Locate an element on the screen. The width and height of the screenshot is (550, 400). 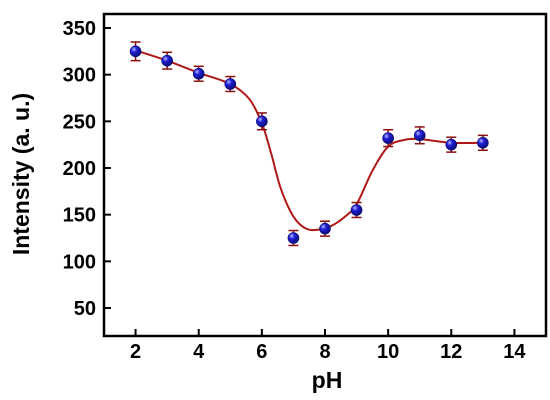
x-tick-label: 4 is located at coordinates (199, 352).